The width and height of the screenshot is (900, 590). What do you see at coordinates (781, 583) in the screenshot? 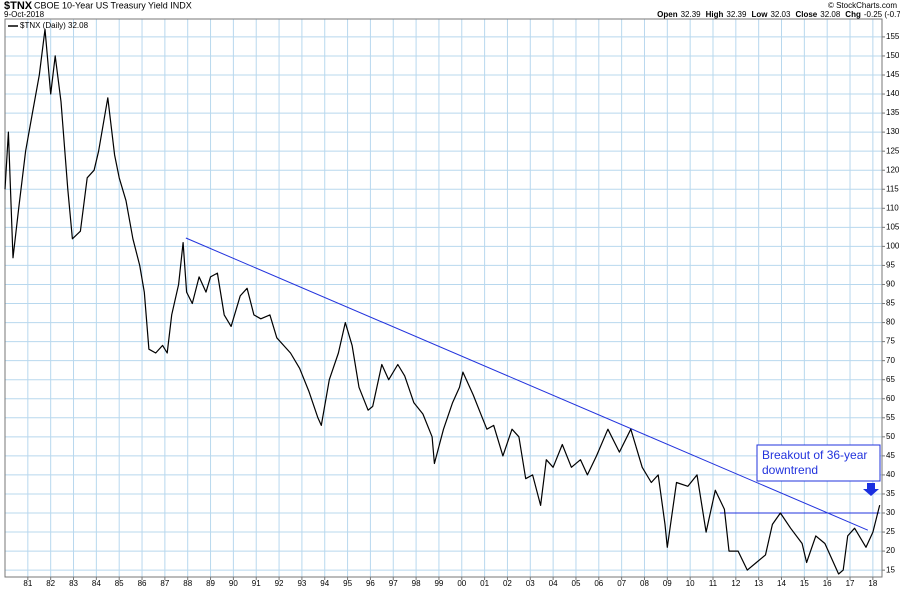
I see `x-tick-label: 14` at bounding box center [781, 583].